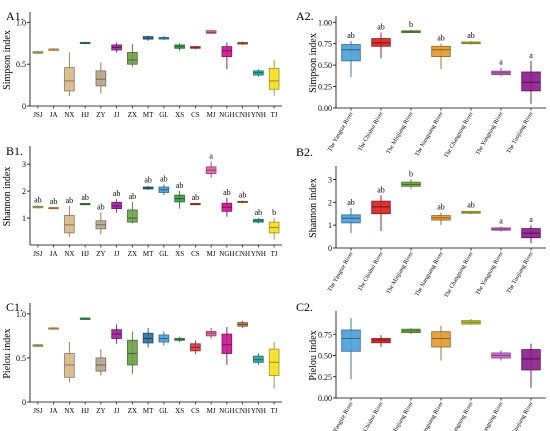  What do you see at coordinates (116, 369) in the screenshot?
I see `box-c1-5: JJ` at bounding box center [116, 369].